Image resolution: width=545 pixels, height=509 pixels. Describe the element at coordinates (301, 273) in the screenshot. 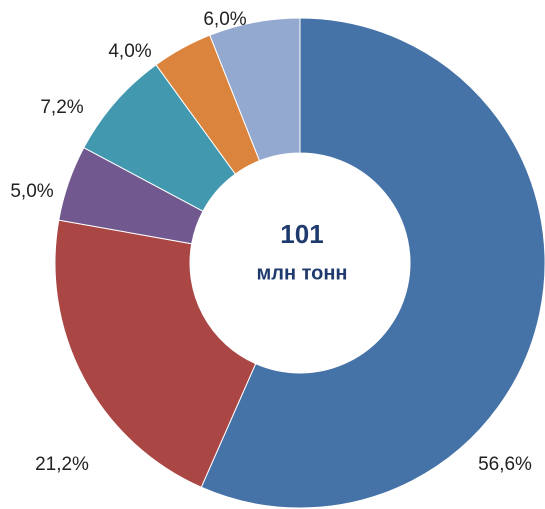

I see `center-unit: млн тонн` at that location.